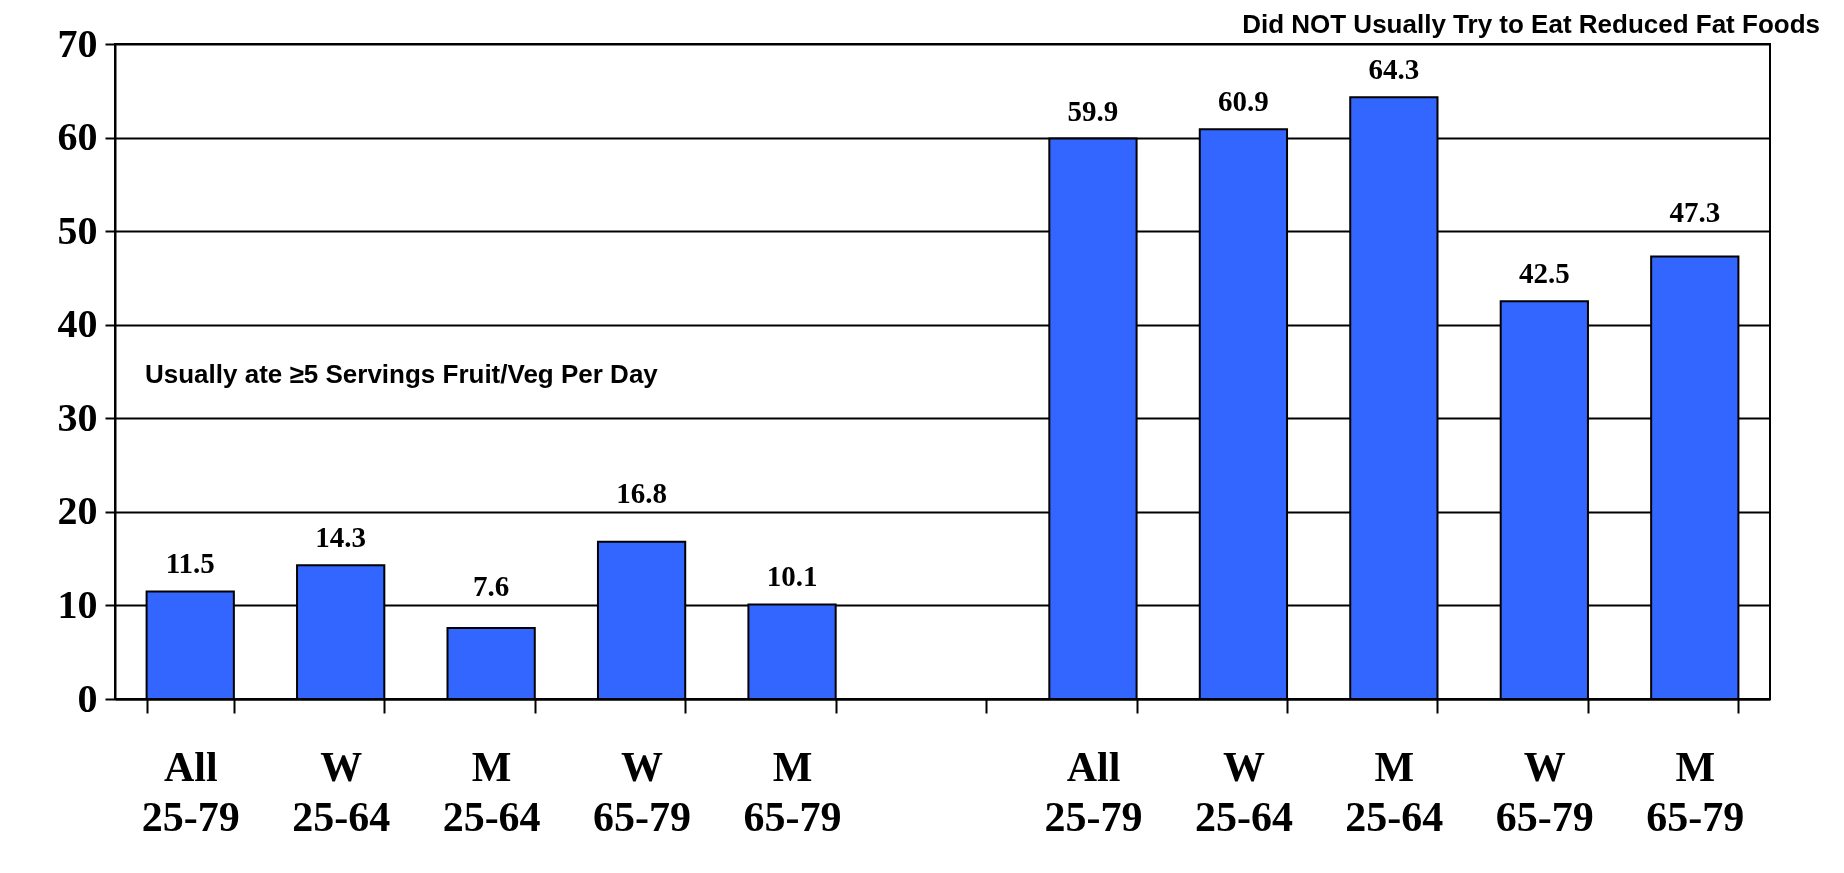  Describe the element at coordinates (402, 374) in the screenshot. I see `annotation: Usually ate ≥5 Servings Fruit/Veg Per Day` at that location.